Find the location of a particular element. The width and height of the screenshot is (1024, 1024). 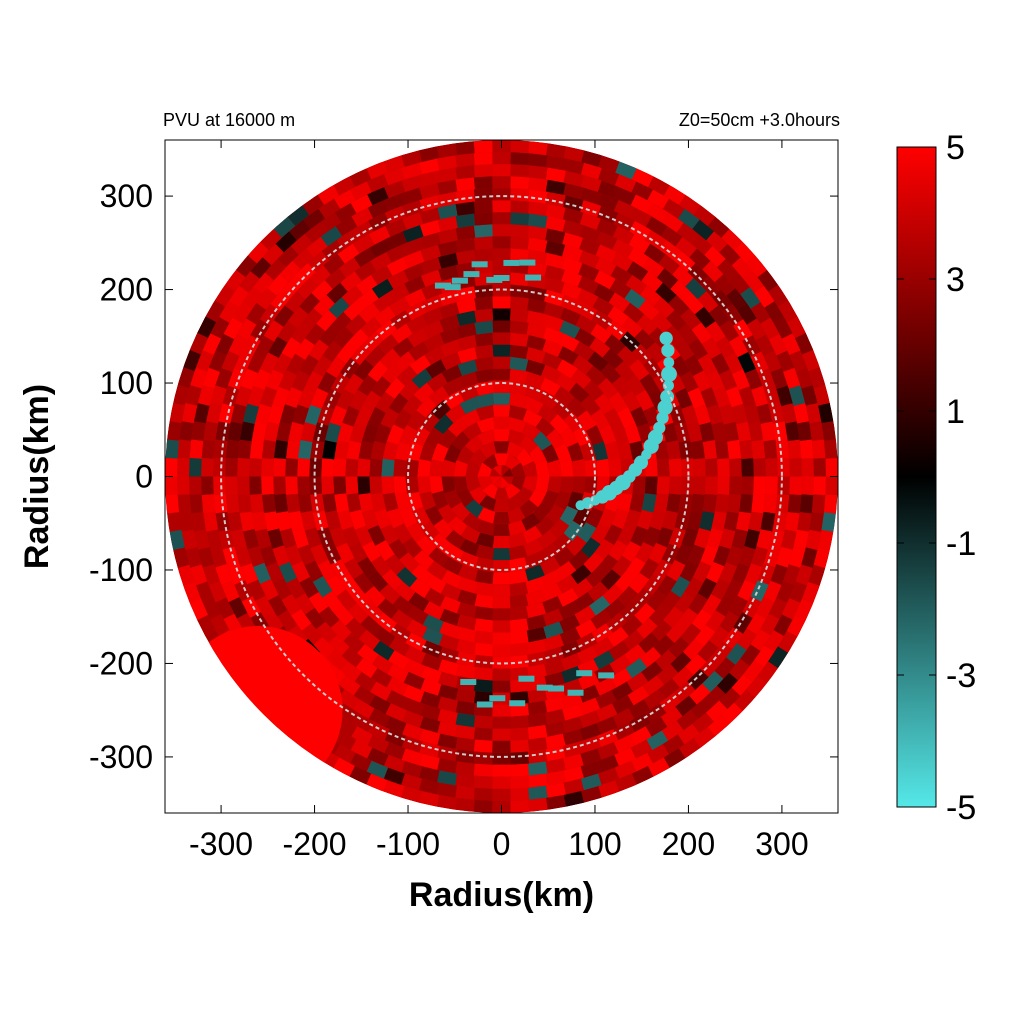

colorbar-tick-label: 3 is located at coordinates (955, 280).